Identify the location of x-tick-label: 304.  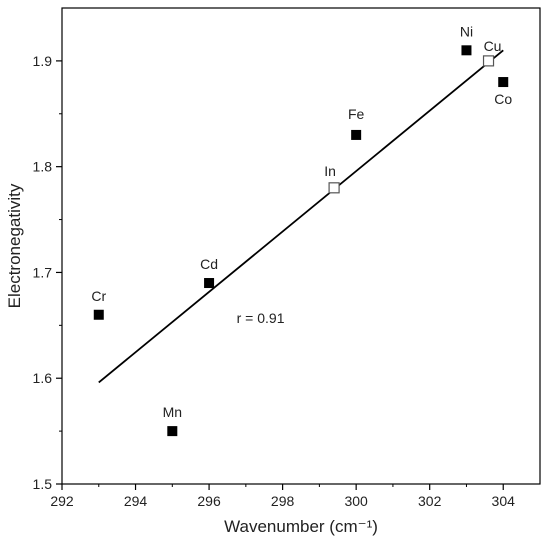
(504, 501).